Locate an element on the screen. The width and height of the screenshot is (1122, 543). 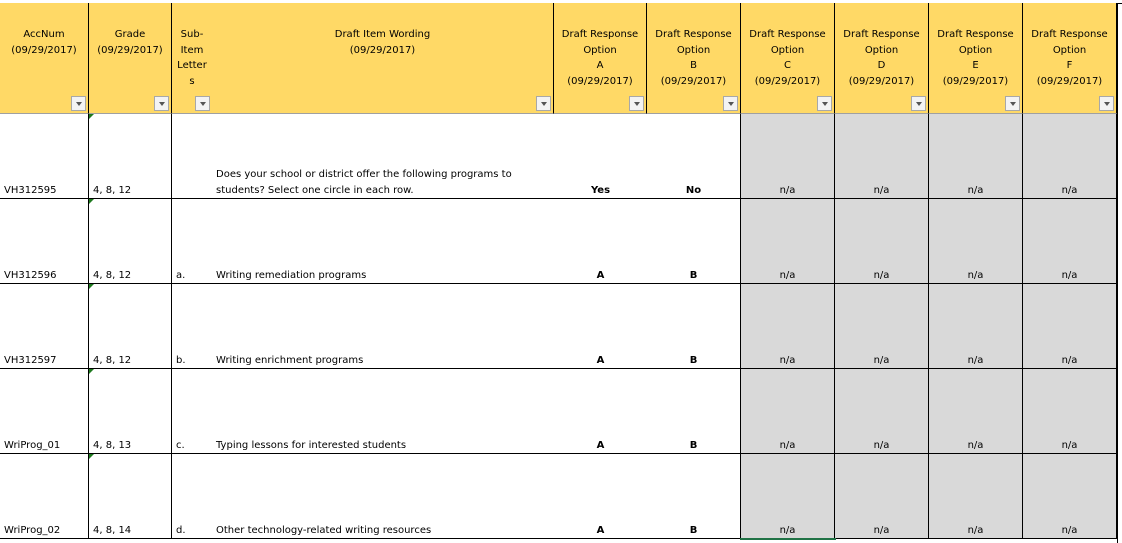
cell-sub-item: d. is located at coordinates (192, 496).